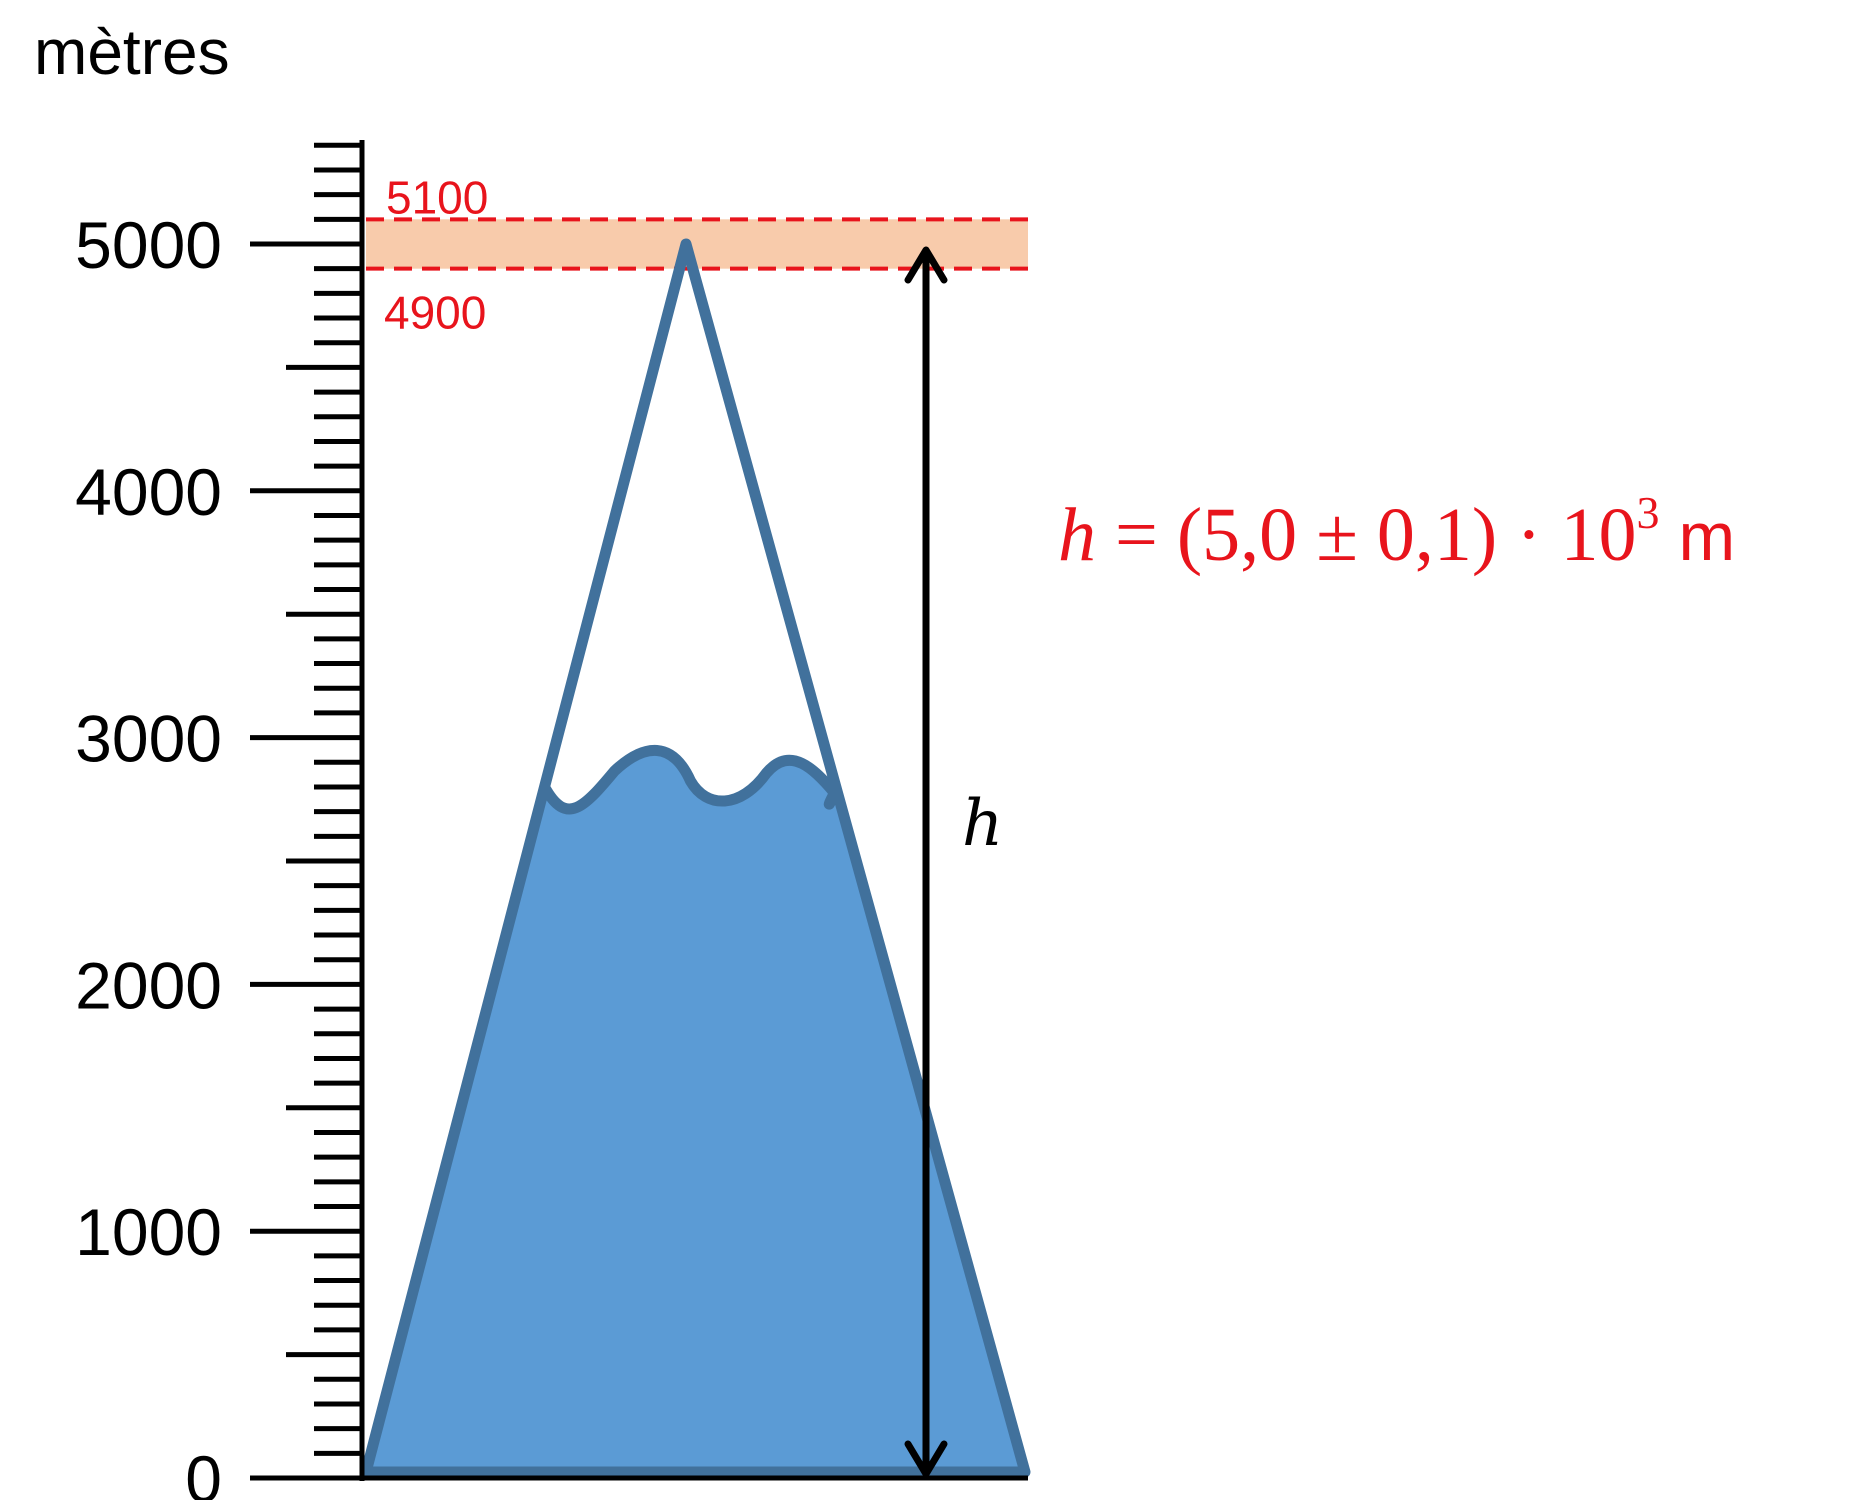  What do you see at coordinates (148, 985) in the screenshot?
I see `tick-label: 2000` at bounding box center [148, 985].